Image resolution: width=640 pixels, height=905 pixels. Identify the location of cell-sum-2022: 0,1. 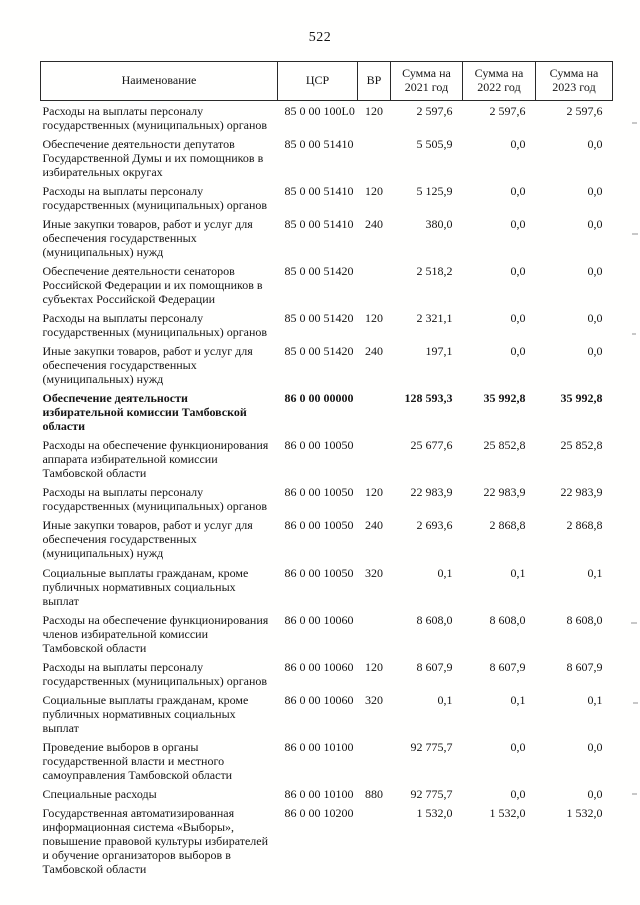
(518, 699).